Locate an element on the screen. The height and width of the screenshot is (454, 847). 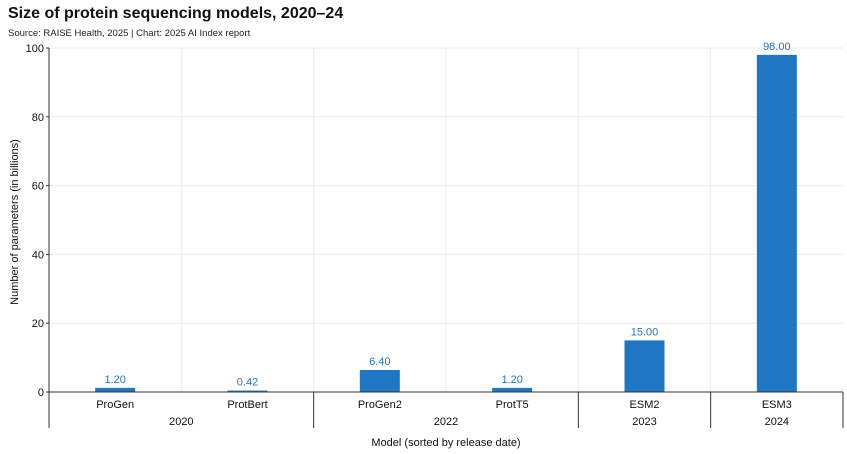
y-tick-label: 0 is located at coordinates (41, 393).